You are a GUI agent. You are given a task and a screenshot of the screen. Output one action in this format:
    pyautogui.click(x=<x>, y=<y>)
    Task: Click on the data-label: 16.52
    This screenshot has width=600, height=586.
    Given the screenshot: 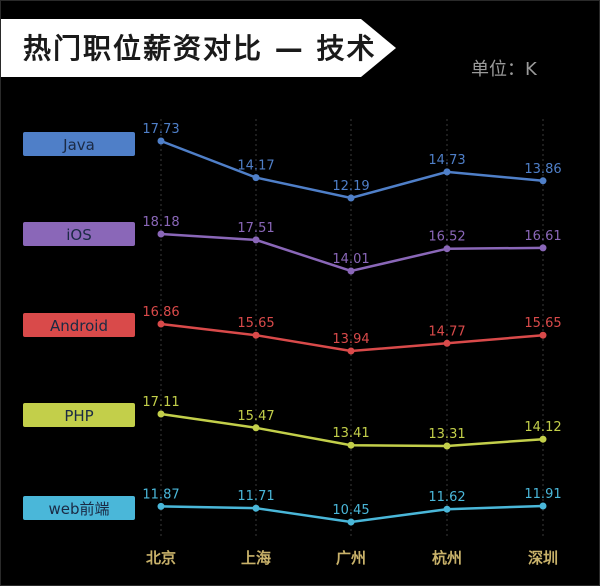 What is the action you would take?
    pyautogui.click(x=446, y=237)
    